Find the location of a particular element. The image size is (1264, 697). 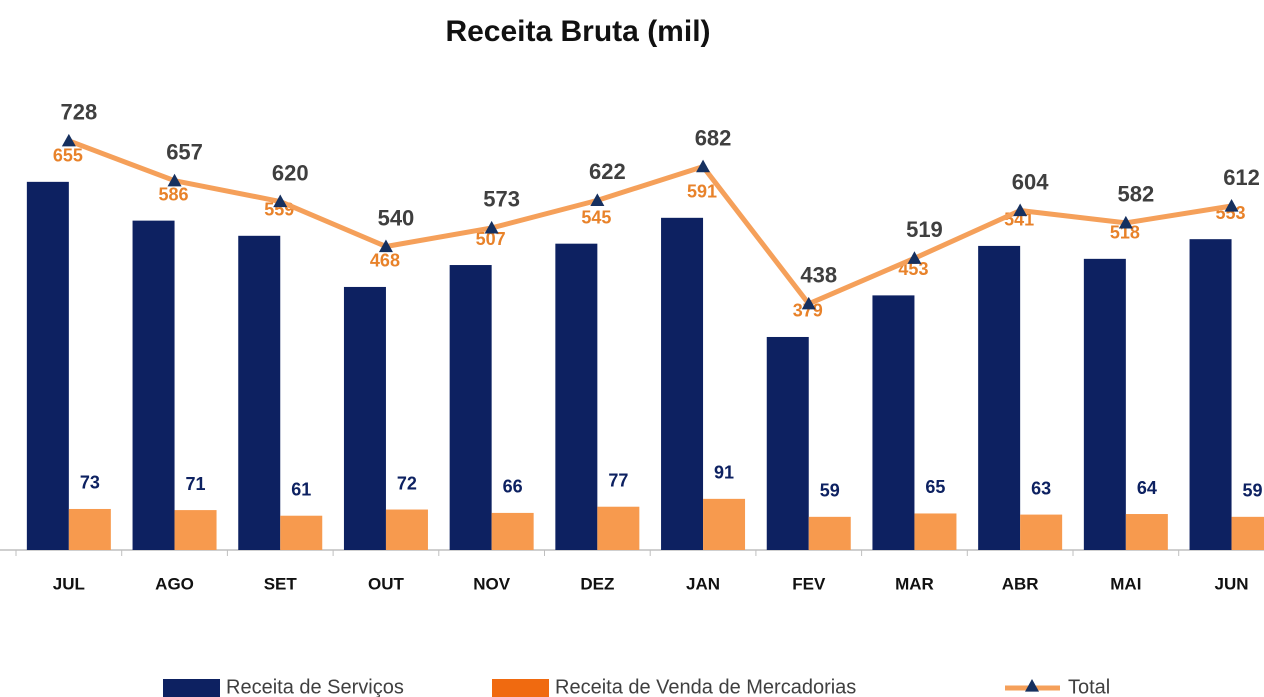

data-label: 91 is located at coordinates (724, 473).